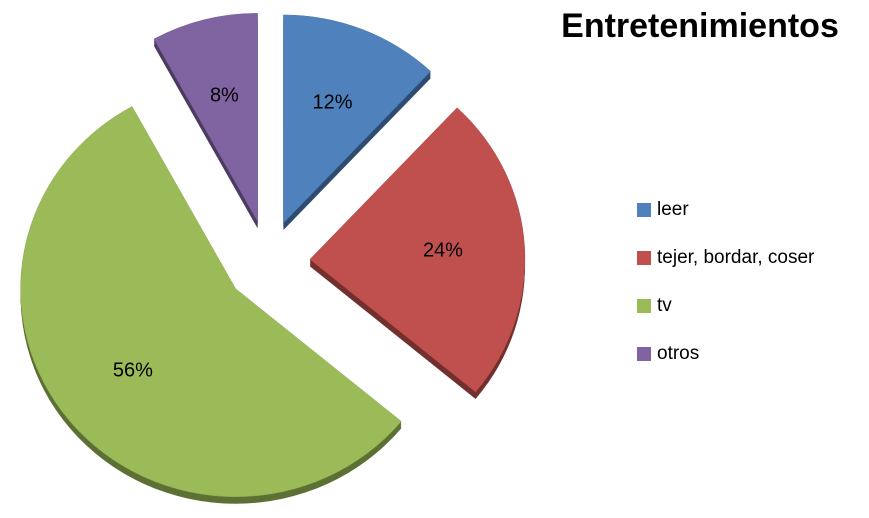 This screenshot has height=518, width=869. What do you see at coordinates (700, 26) in the screenshot?
I see `chart-title: Entretenimientos` at bounding box center [700, 26].